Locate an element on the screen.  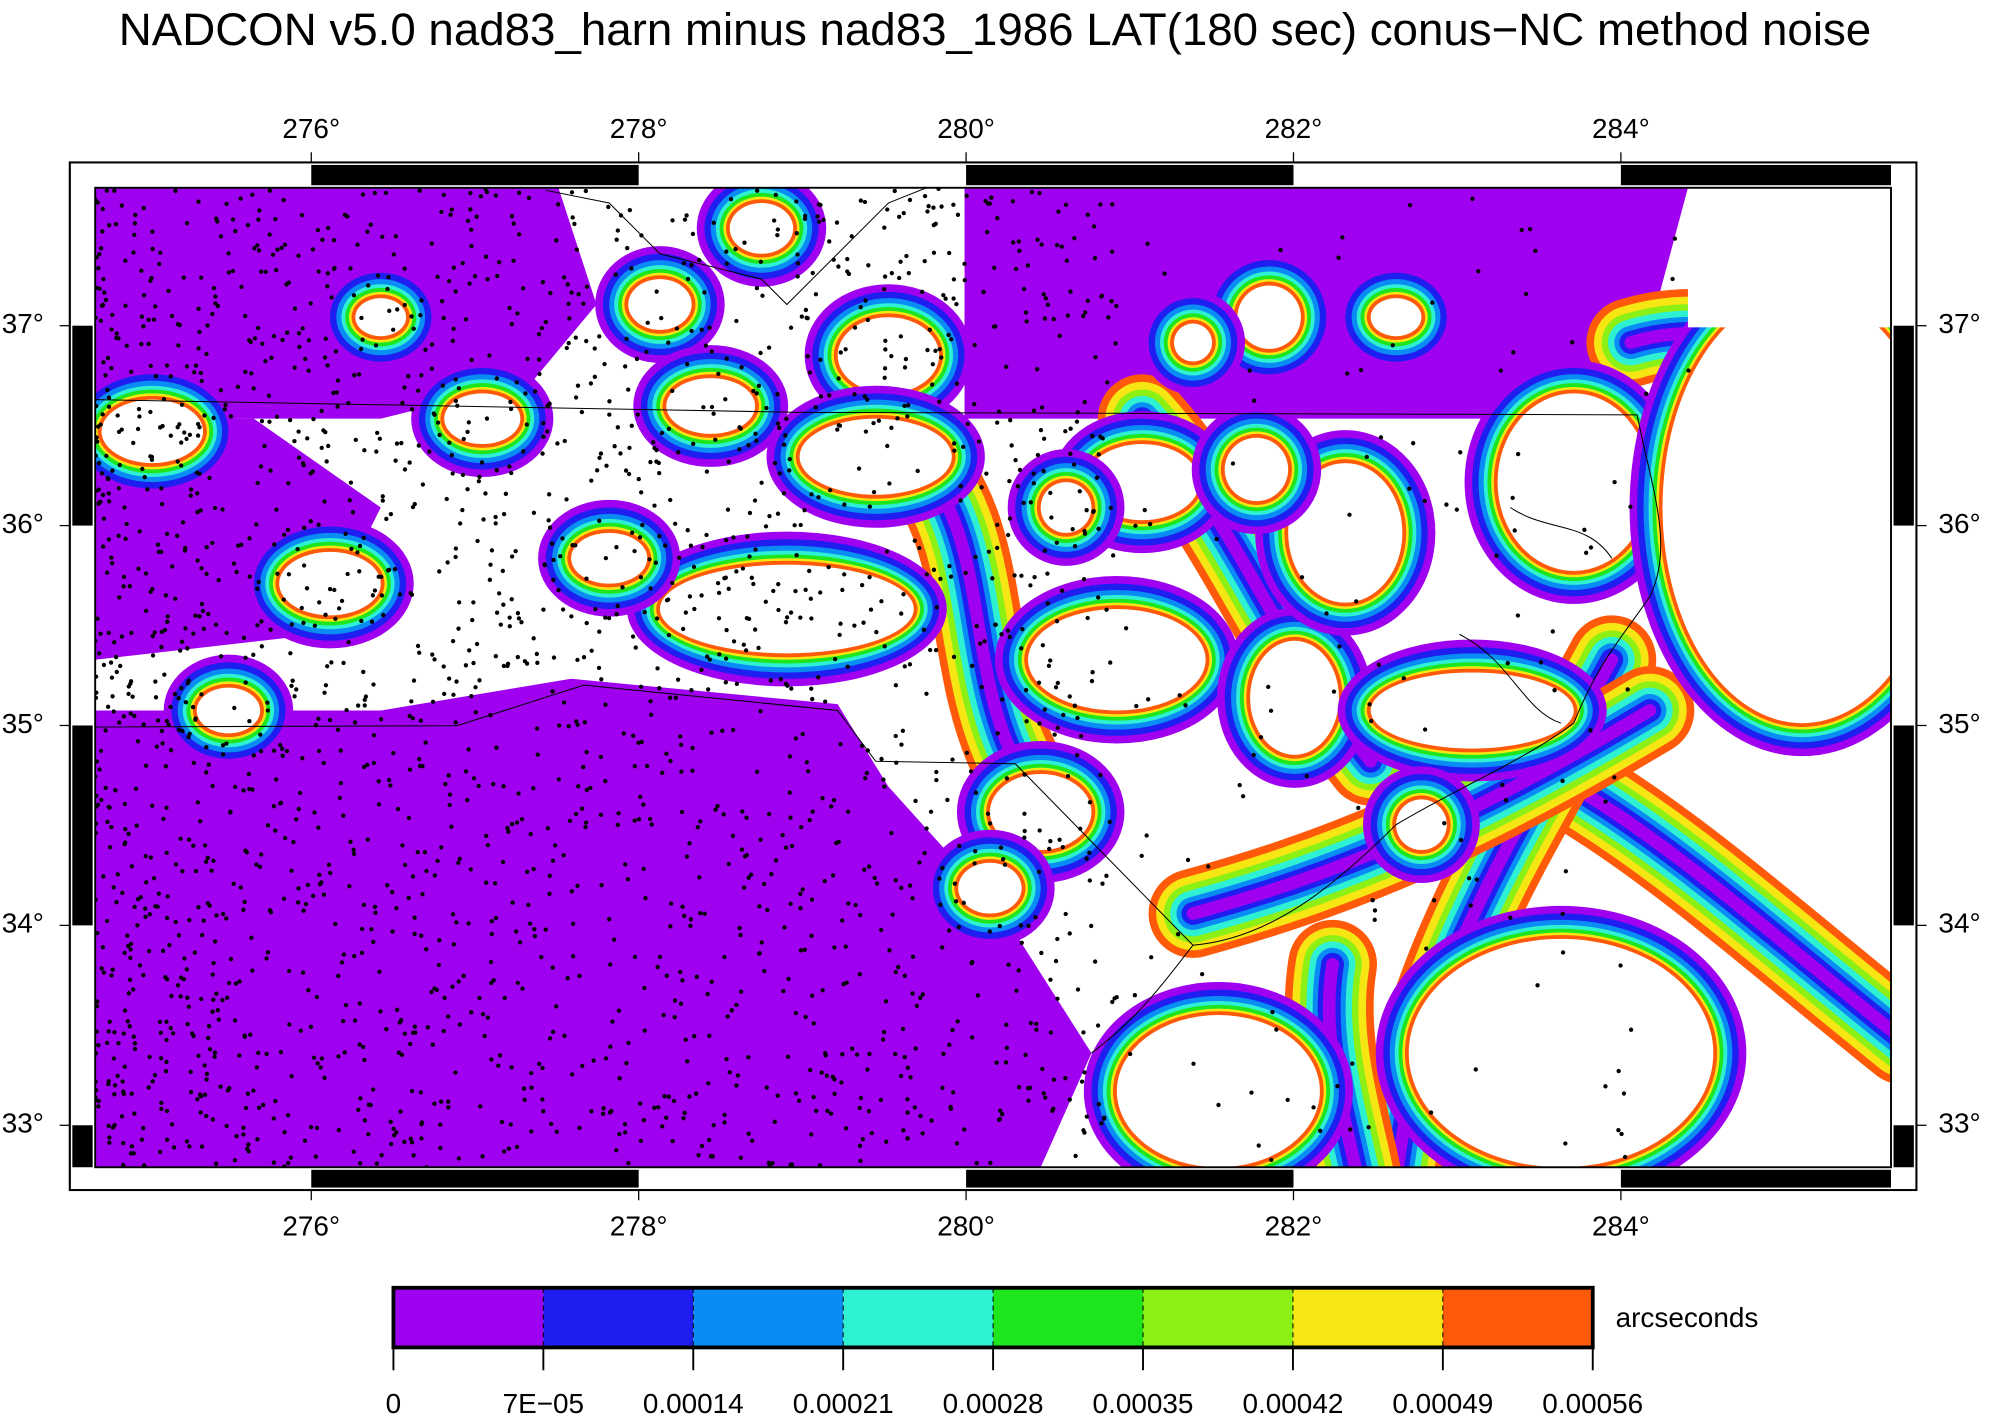
noise-patch is located at coordinates (1396, 317).